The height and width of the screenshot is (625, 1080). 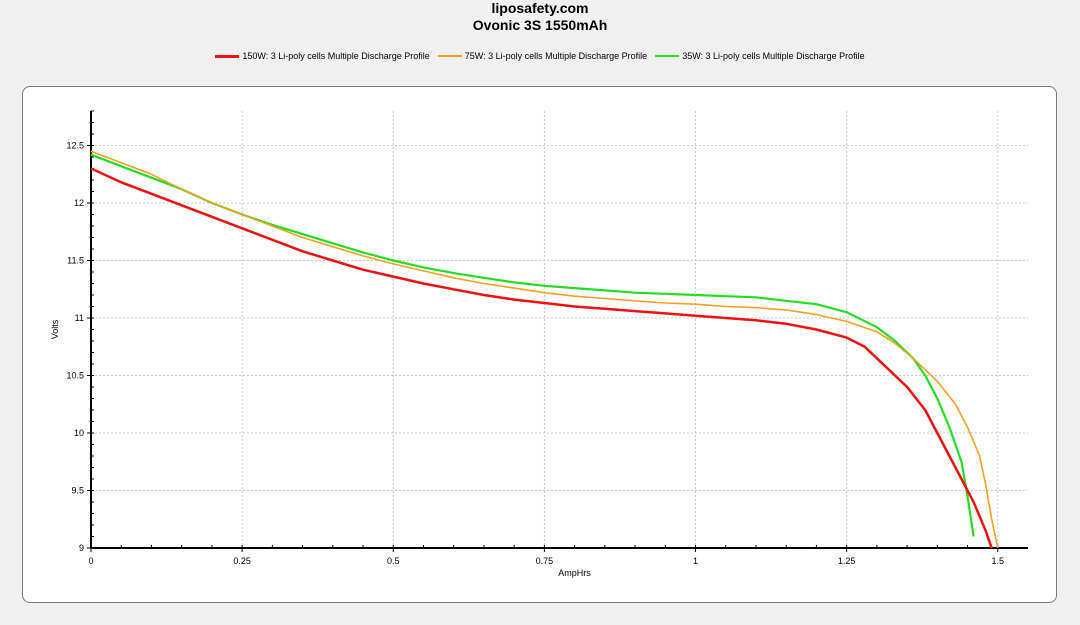 What do you see at coordinates (998, 561) in the screenshot?
I see `x-tick-label-6: 1.5` at bounding box center [998, 561].